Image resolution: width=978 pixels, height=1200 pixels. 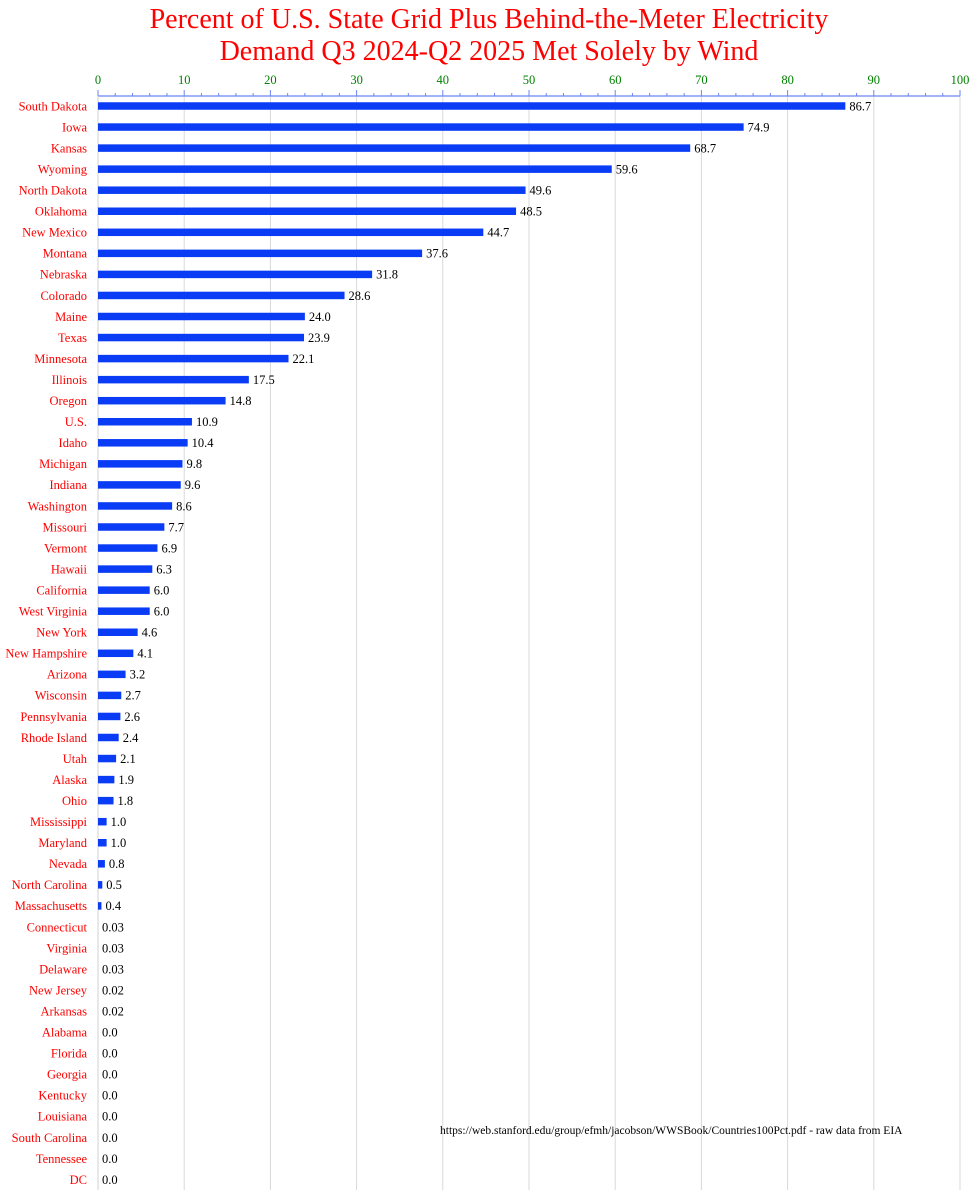 I want to click on category-label: Delaware, so click(x=63, y=969).